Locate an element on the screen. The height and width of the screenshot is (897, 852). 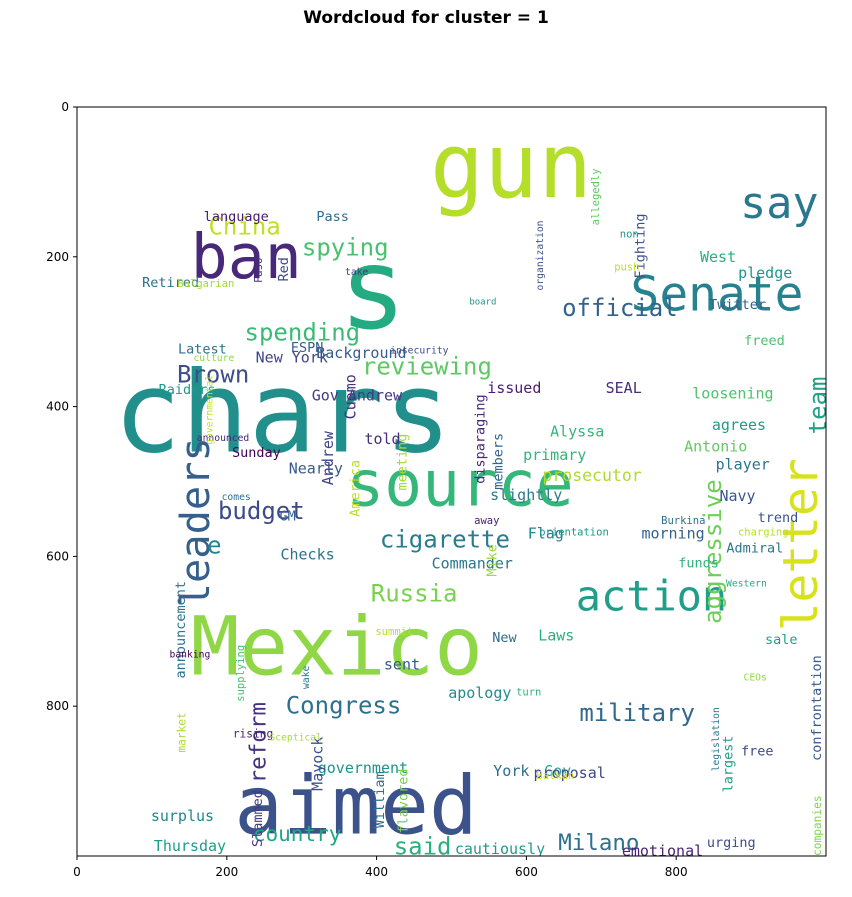
word-79: Admiral is located at coordinates (754, 549).